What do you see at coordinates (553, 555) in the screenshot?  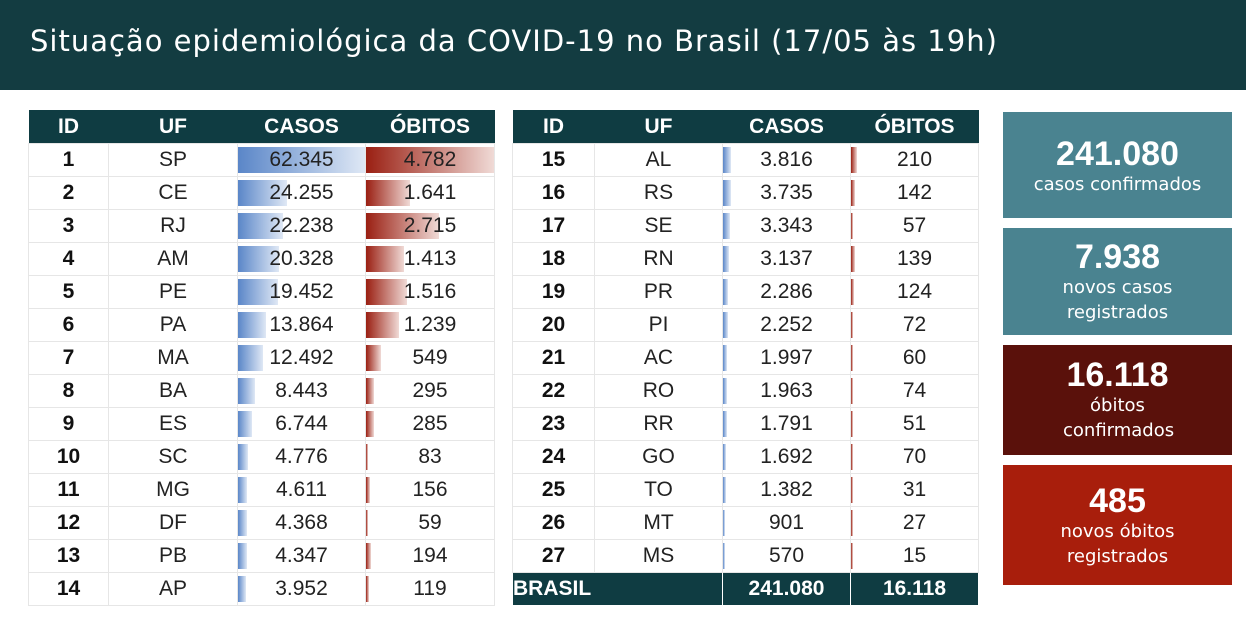 I see `cell-id-value: 27` at bounding box center [553, 555].